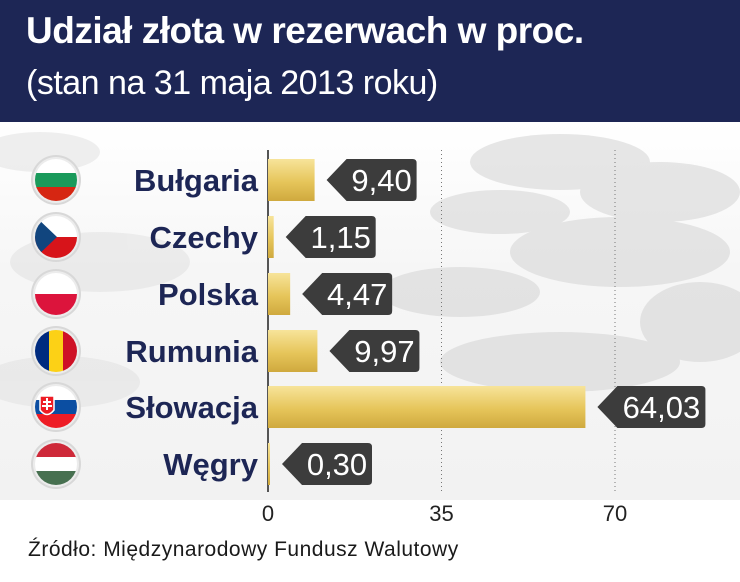  Describe the element at coordinates (357, 294) in the screenshot. I see `data-label: 4,47` at that location.